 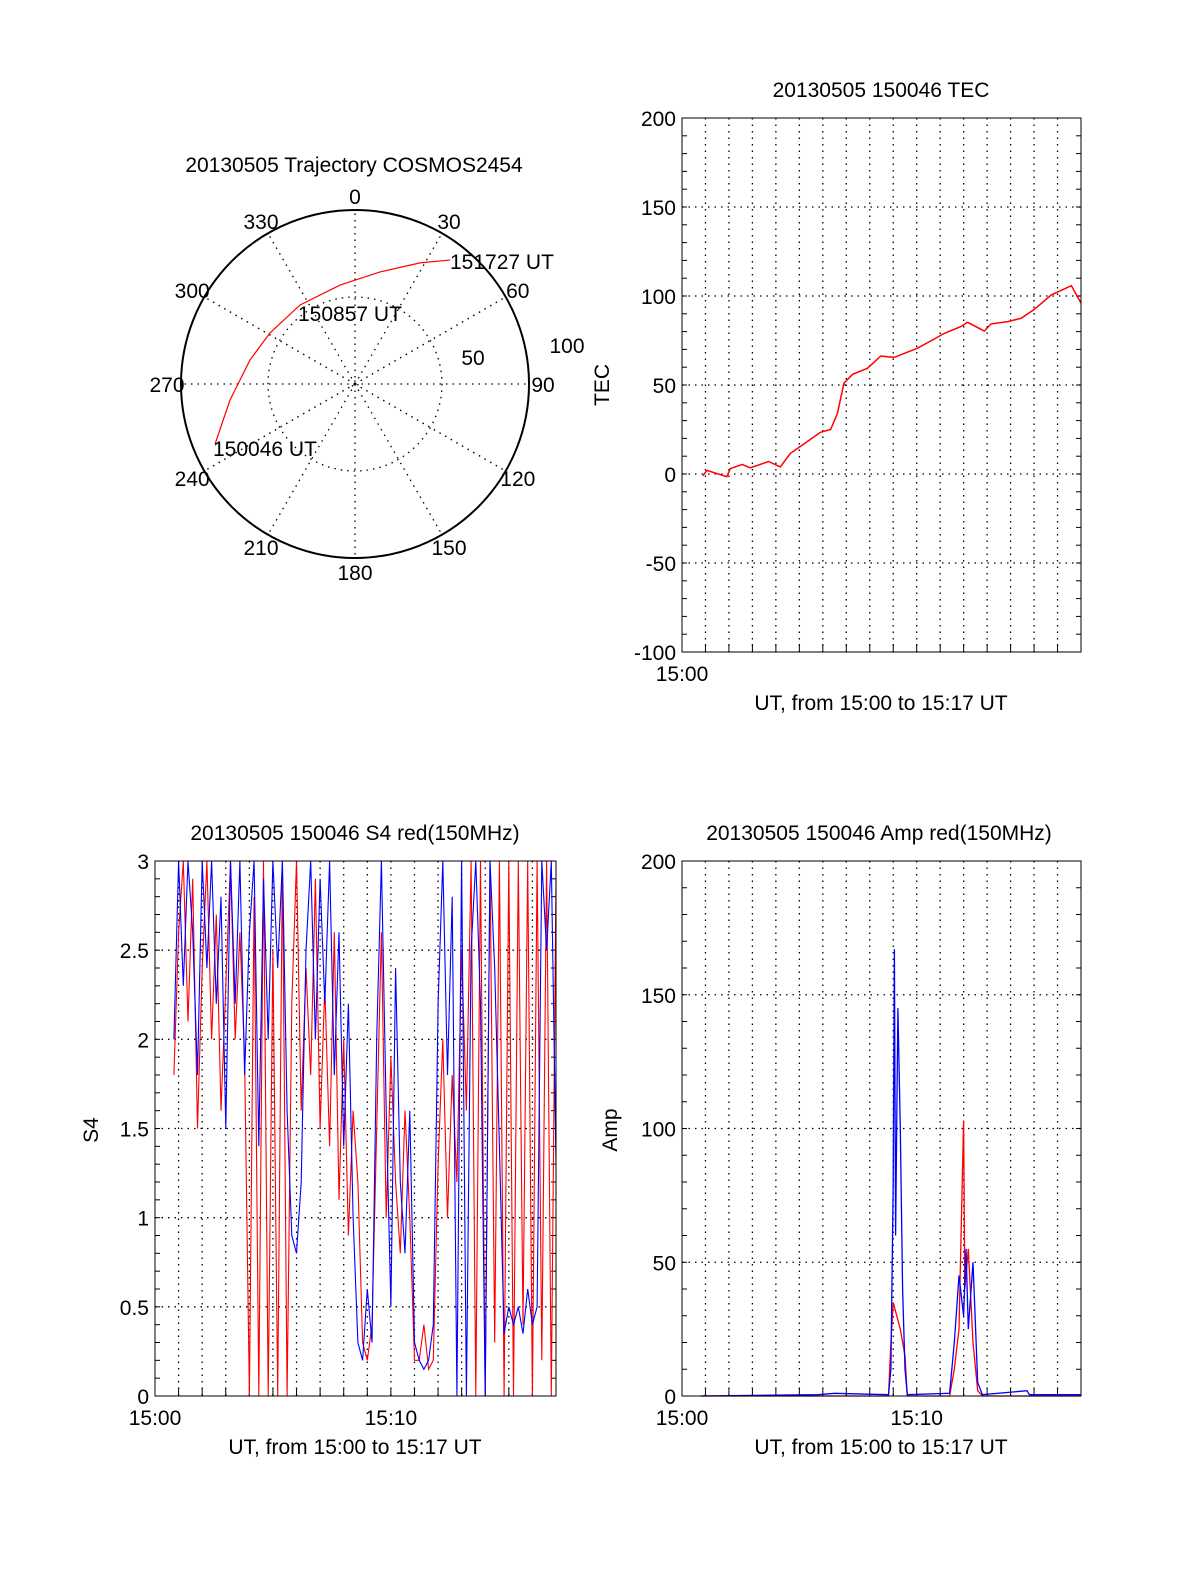 What do you see at coordinates (355, 197) in the screenshot?
I see `polar-azimuth-label: 0` at bounding box center [355, 197].